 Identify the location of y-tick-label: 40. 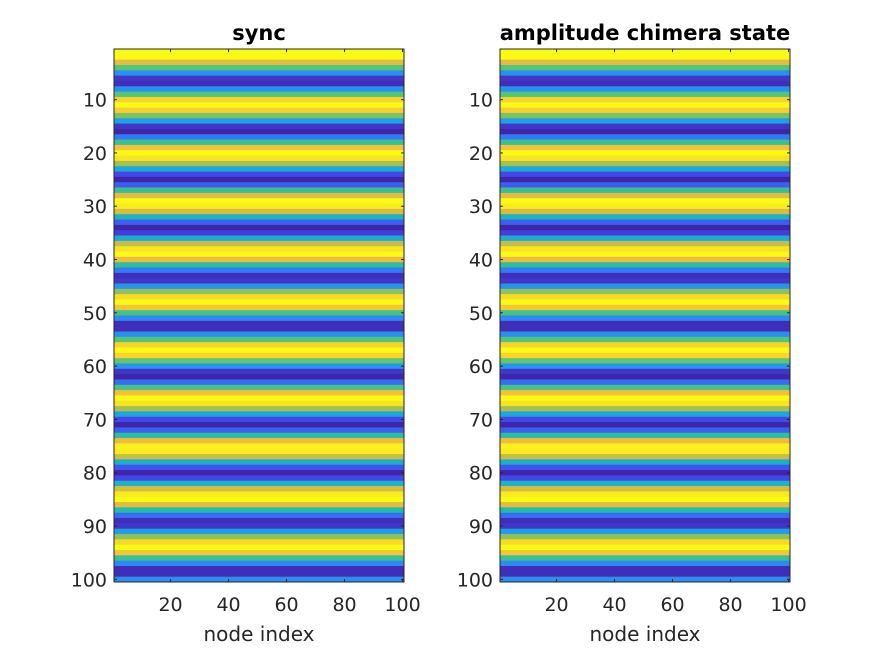
(481, 261).